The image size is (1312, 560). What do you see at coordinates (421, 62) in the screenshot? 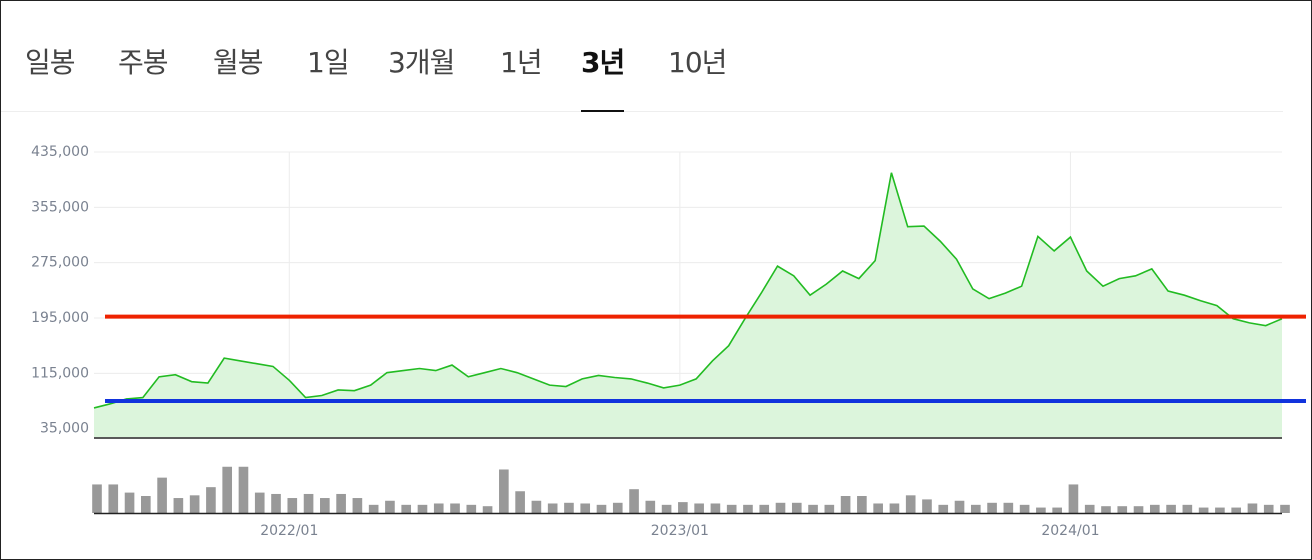
I see `period-tab: 3개월` at bounding box center [421, 62].